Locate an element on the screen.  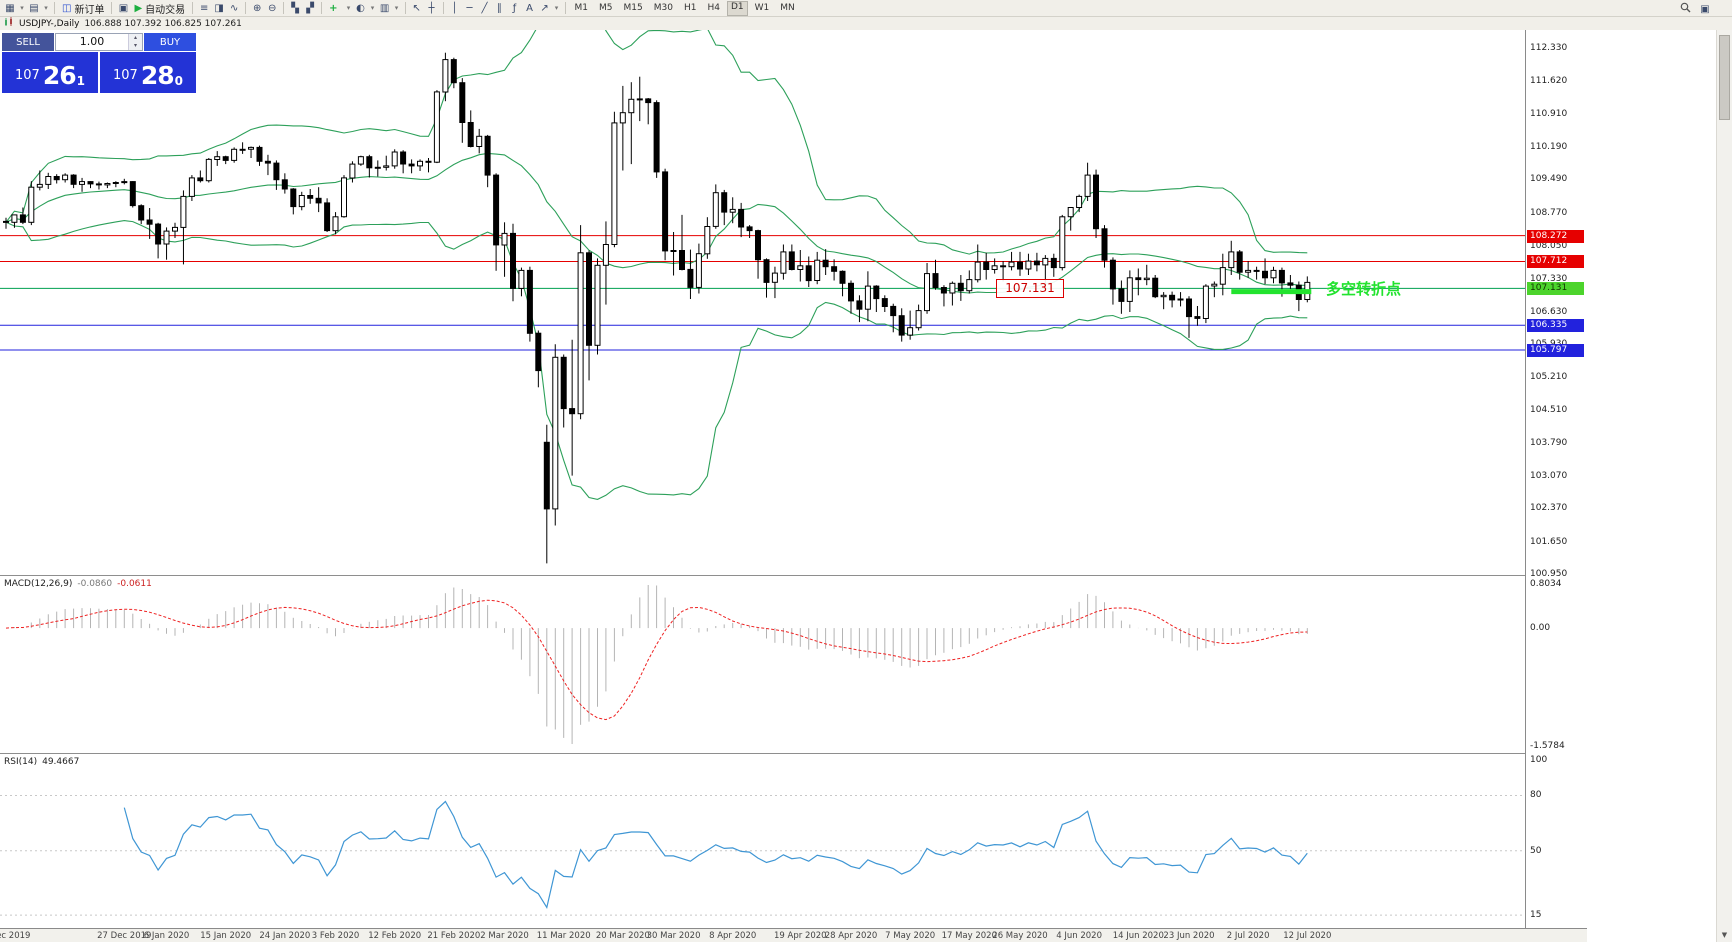
search-icon is located at coordinates (1685, 9).